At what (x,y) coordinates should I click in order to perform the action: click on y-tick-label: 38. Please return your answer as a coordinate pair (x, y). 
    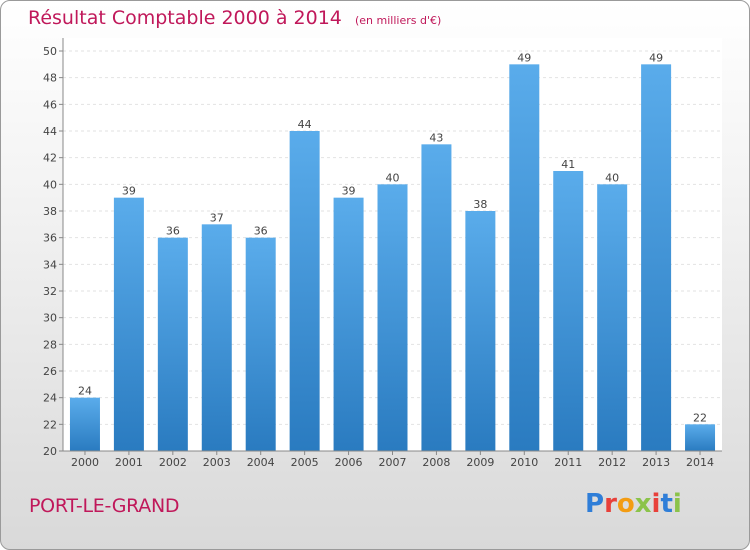
    Looking at the image, I should click on (50, 211).